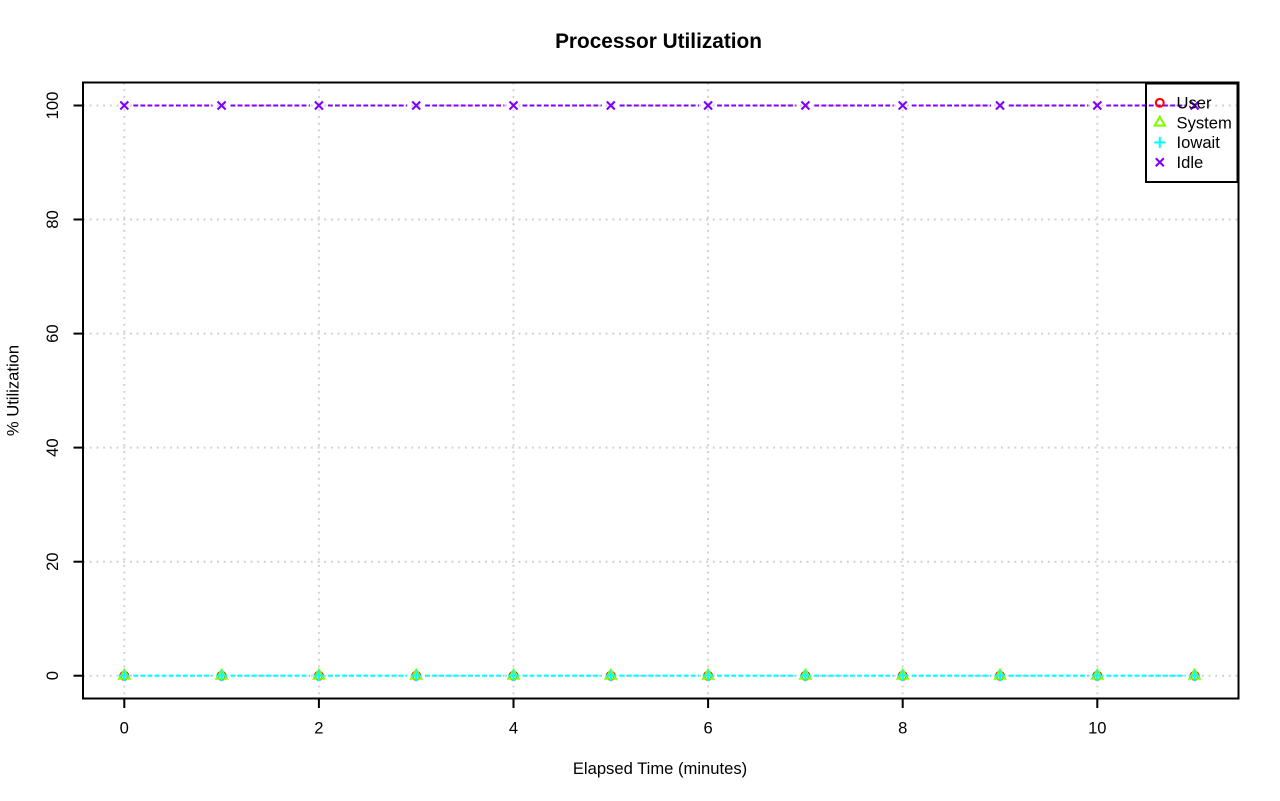 The image size is (1280, 801). I want to click on svg-text: 4, so click(513, 727).